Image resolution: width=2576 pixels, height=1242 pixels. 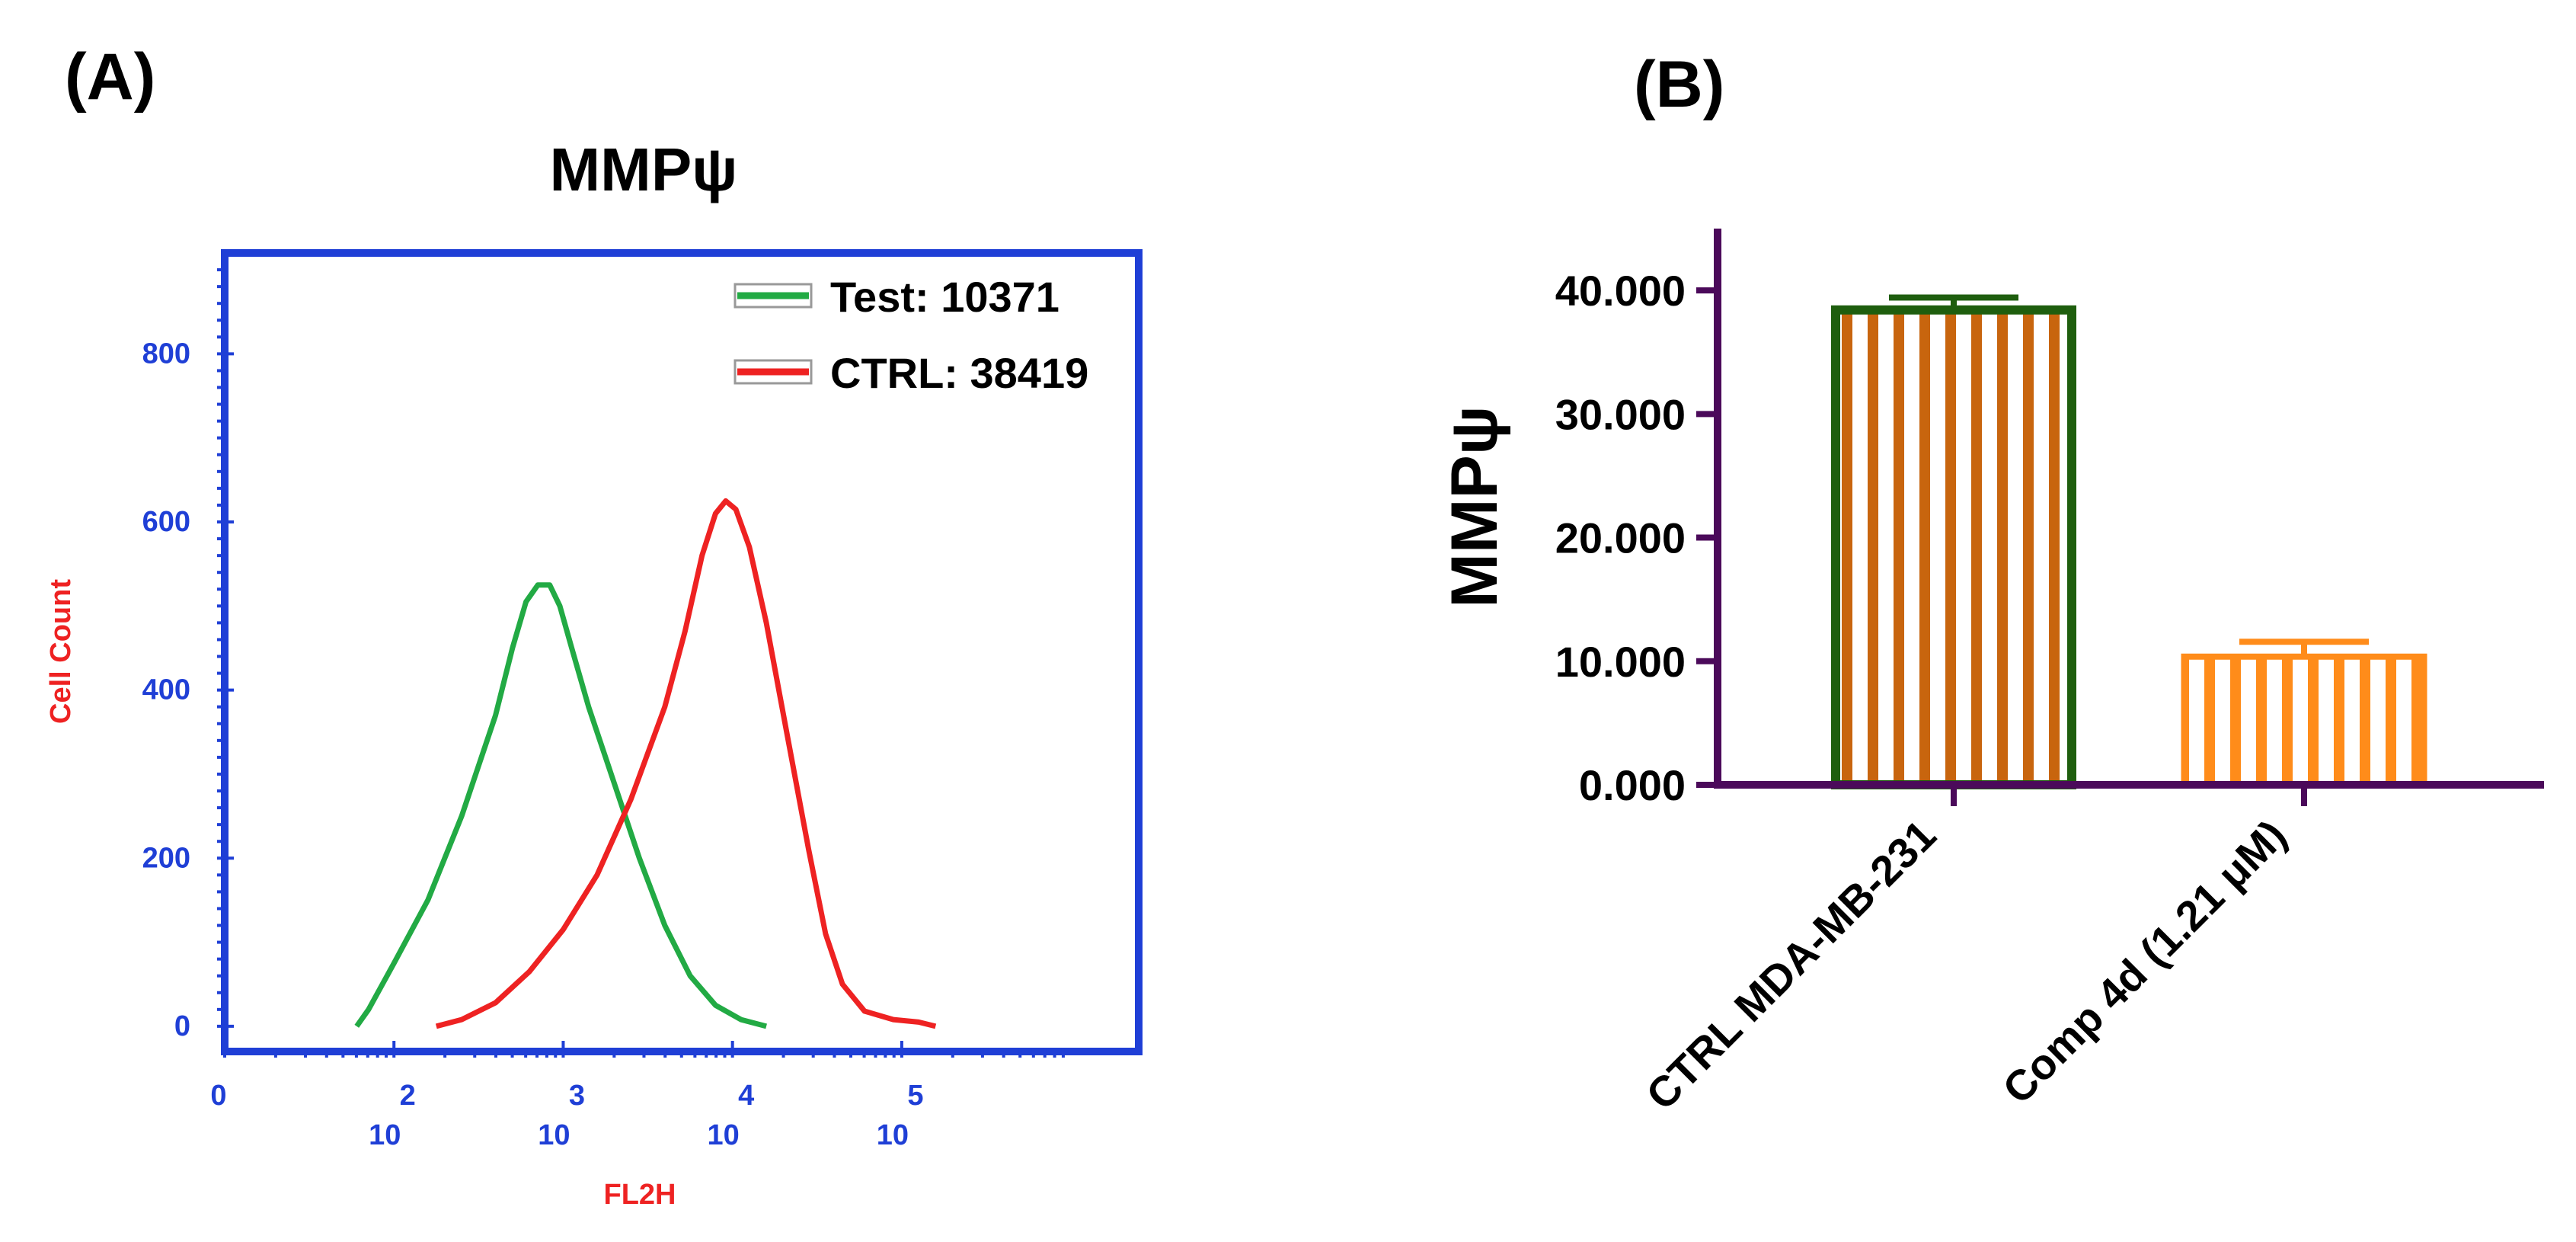 I want to click on x-tick-exponent: 2, so click(x=408, y=1096).